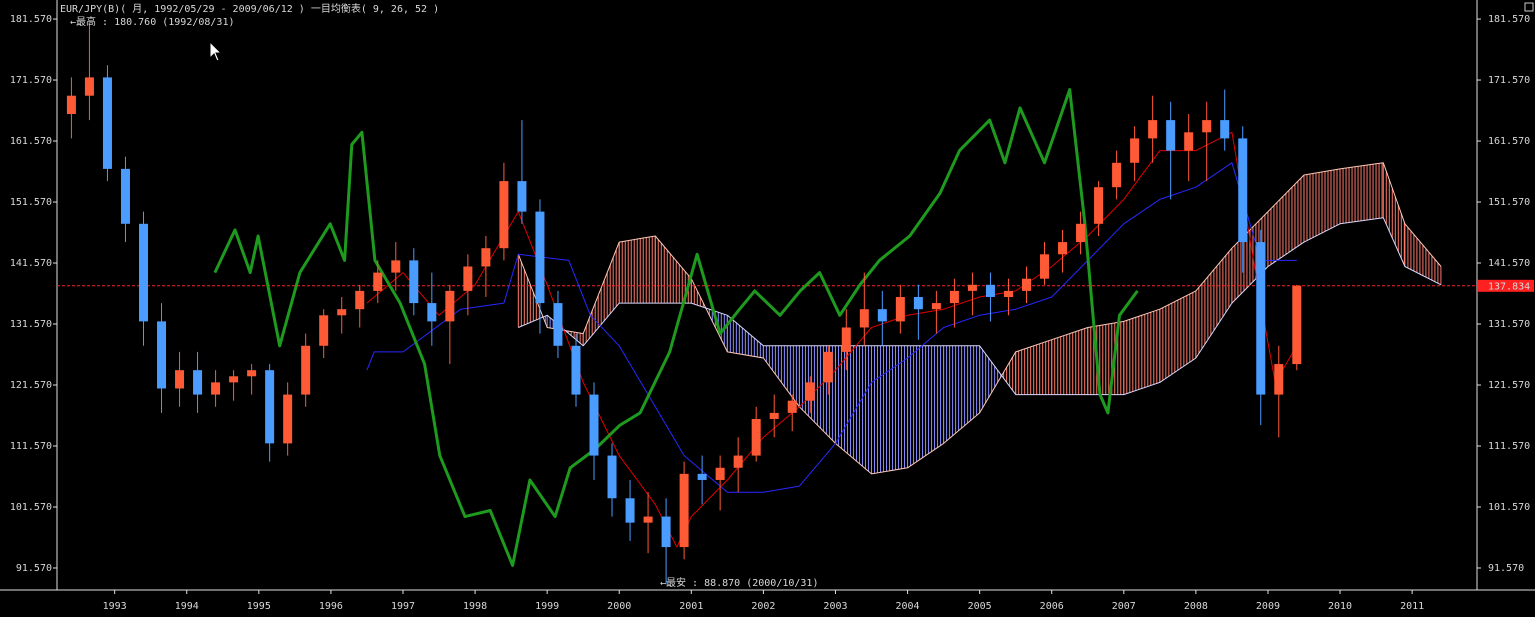 This screenshot has width=1535, height=617. I want to click on y-tick-label: 181.570, so click(31, 19).